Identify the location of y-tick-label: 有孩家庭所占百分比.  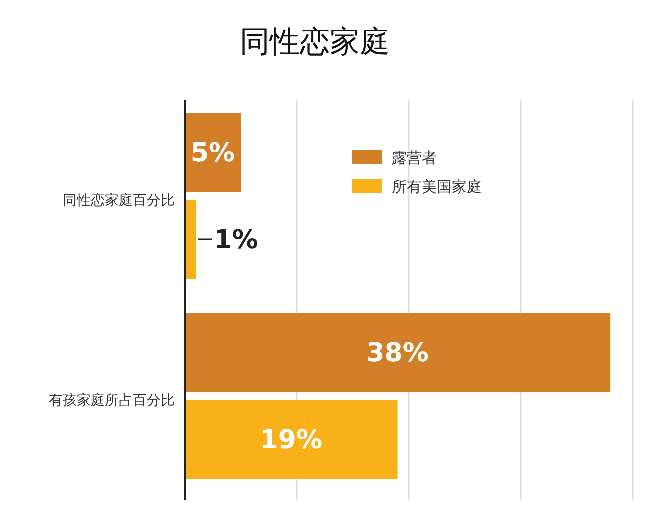
(112, 401).